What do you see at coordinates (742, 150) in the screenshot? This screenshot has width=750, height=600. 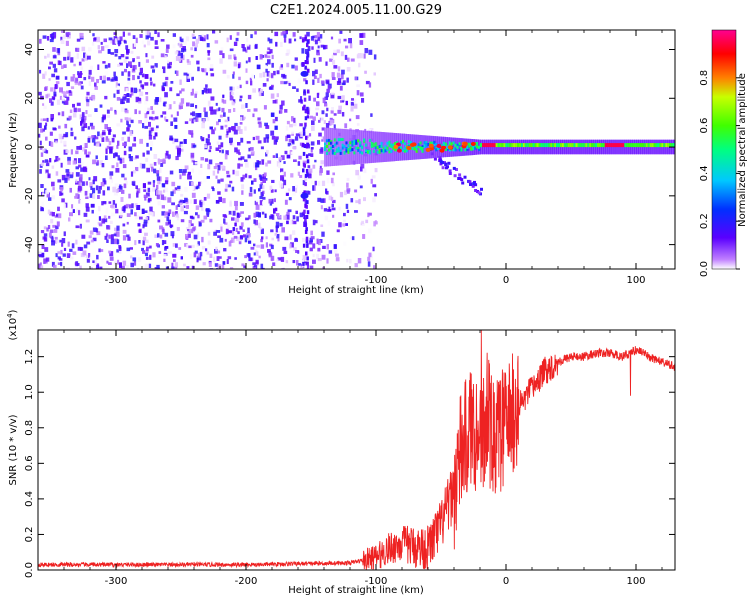 I see `colorbar-label: Normalized spectral amplitude` at bounding box center [742, 150].